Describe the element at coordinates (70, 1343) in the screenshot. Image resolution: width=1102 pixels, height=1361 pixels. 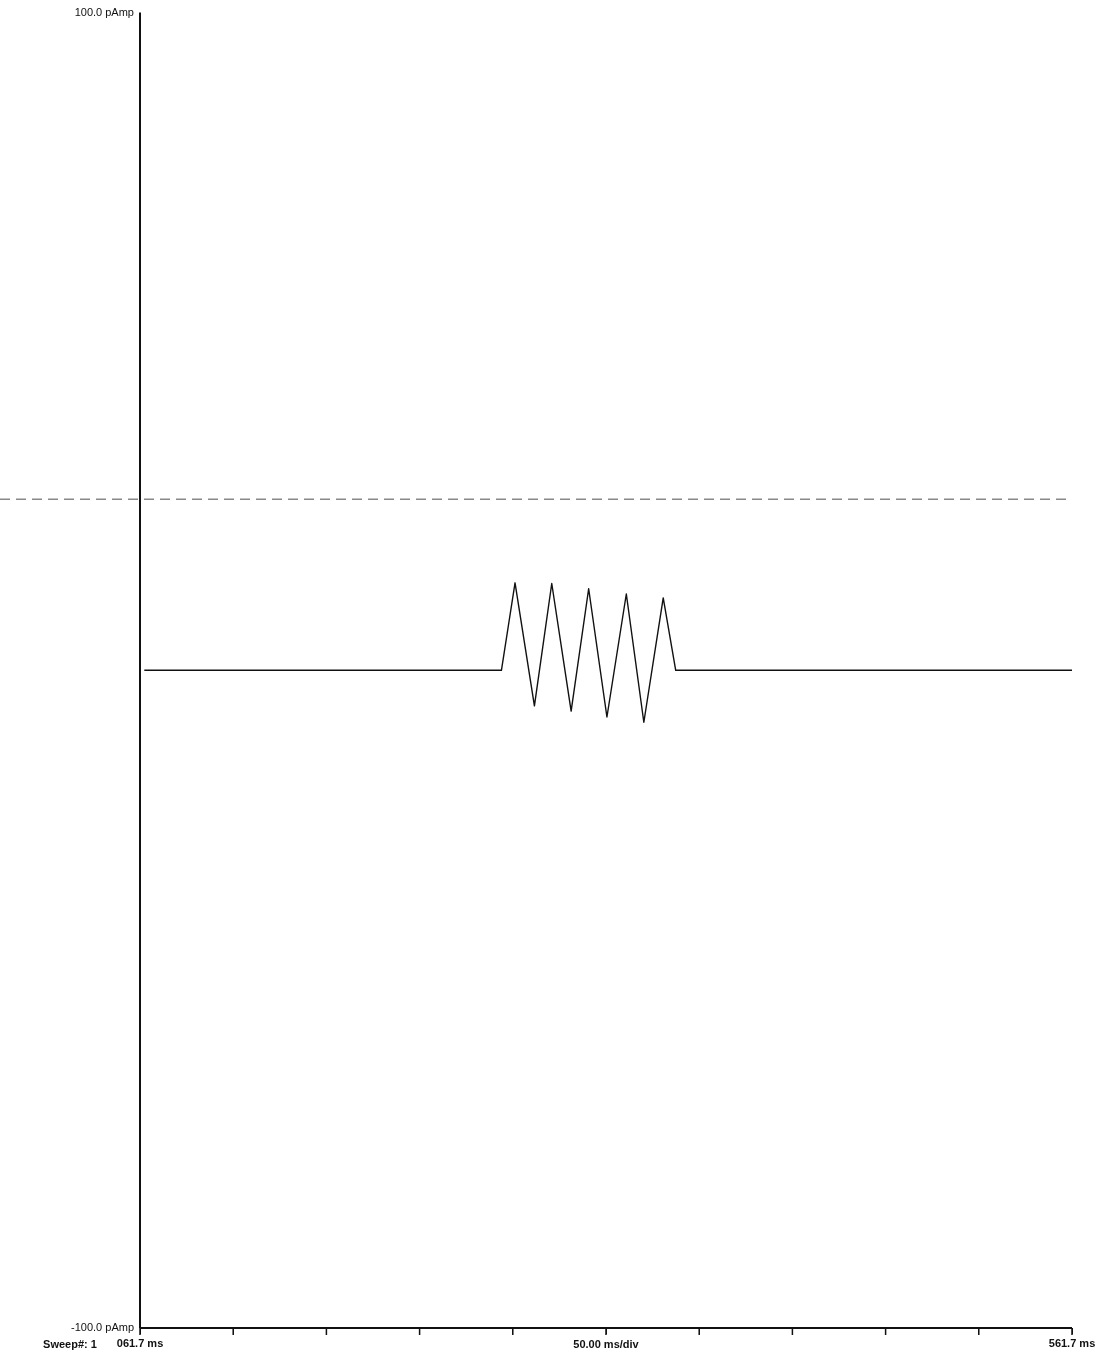
I see `text: Sweep#: 1` at that location.